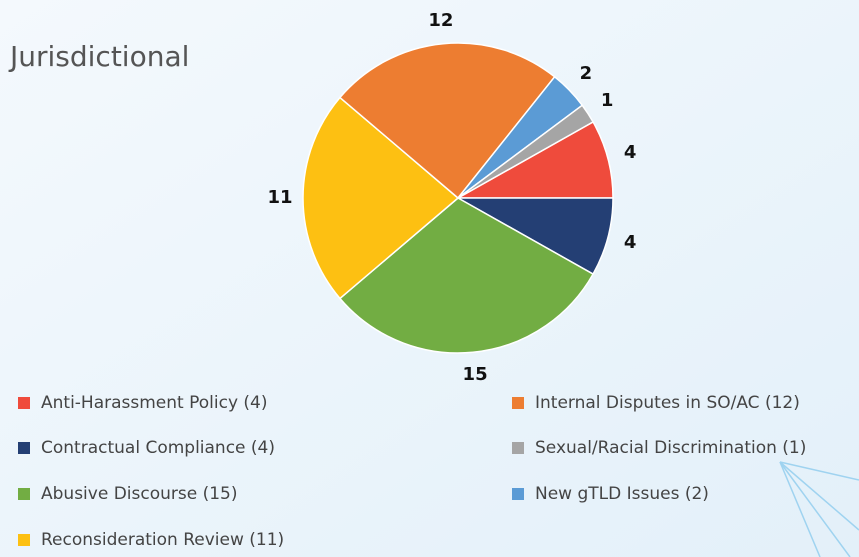 This screenshot has width=859, height=557. What do you see at coordinates (162, 540) in the screenshot?
I see `legend-label: Reconsideration Review (11)` at bounding box center [162, 540].